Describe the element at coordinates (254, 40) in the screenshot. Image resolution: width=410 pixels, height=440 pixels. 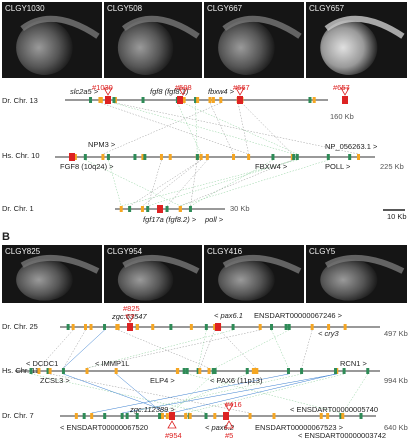
I see `photo: CLGY667` at that location.